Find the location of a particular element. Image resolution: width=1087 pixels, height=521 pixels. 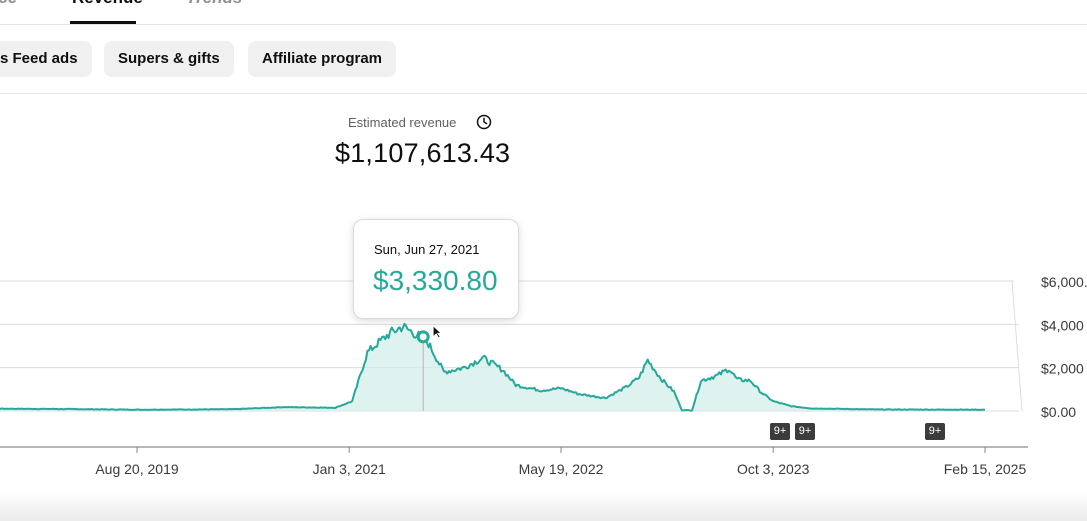

clock-icon is located at coordinates (484, 122).